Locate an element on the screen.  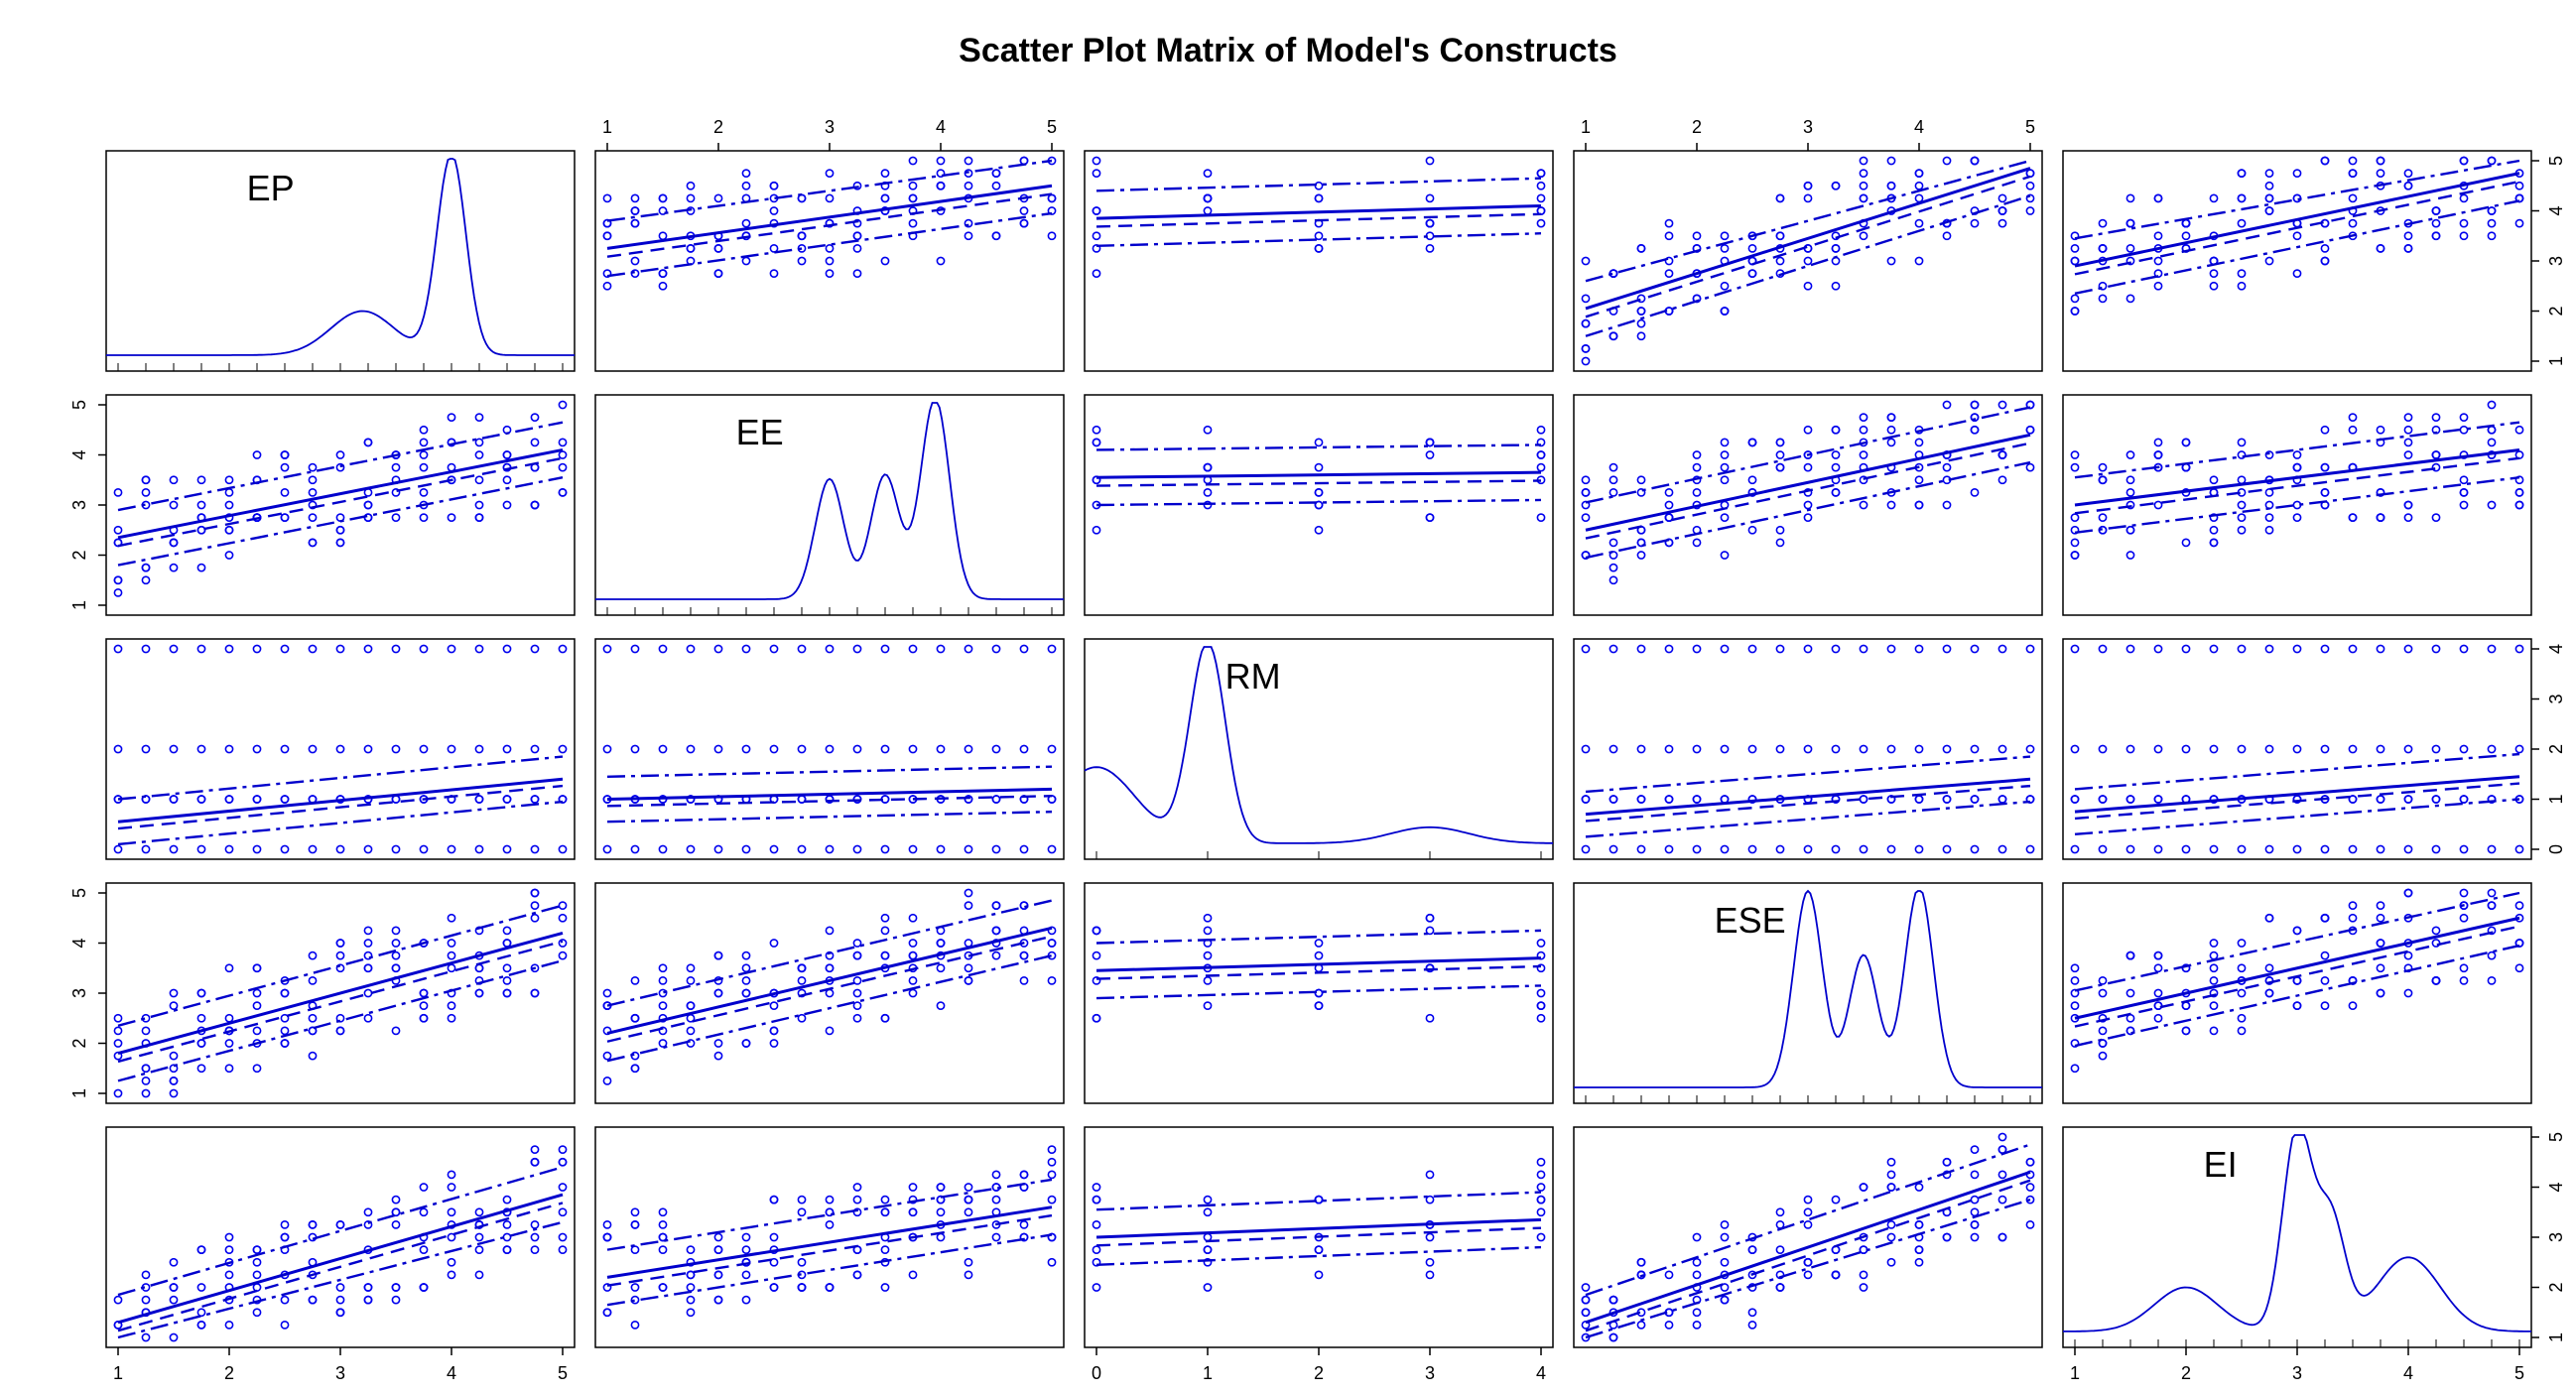
diagonal-label-EE: EE is located at coordinates (760, 432).